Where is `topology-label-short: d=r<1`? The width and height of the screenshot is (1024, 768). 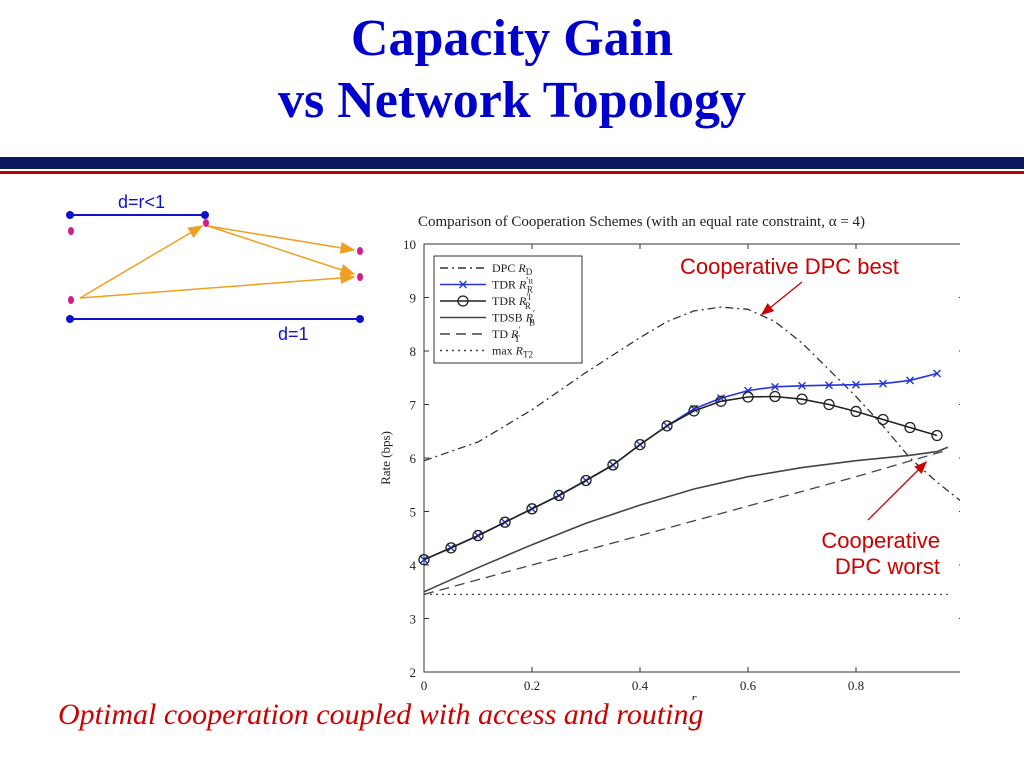
topology-label-short: d=r<1 is located at coordinates (142, 202).